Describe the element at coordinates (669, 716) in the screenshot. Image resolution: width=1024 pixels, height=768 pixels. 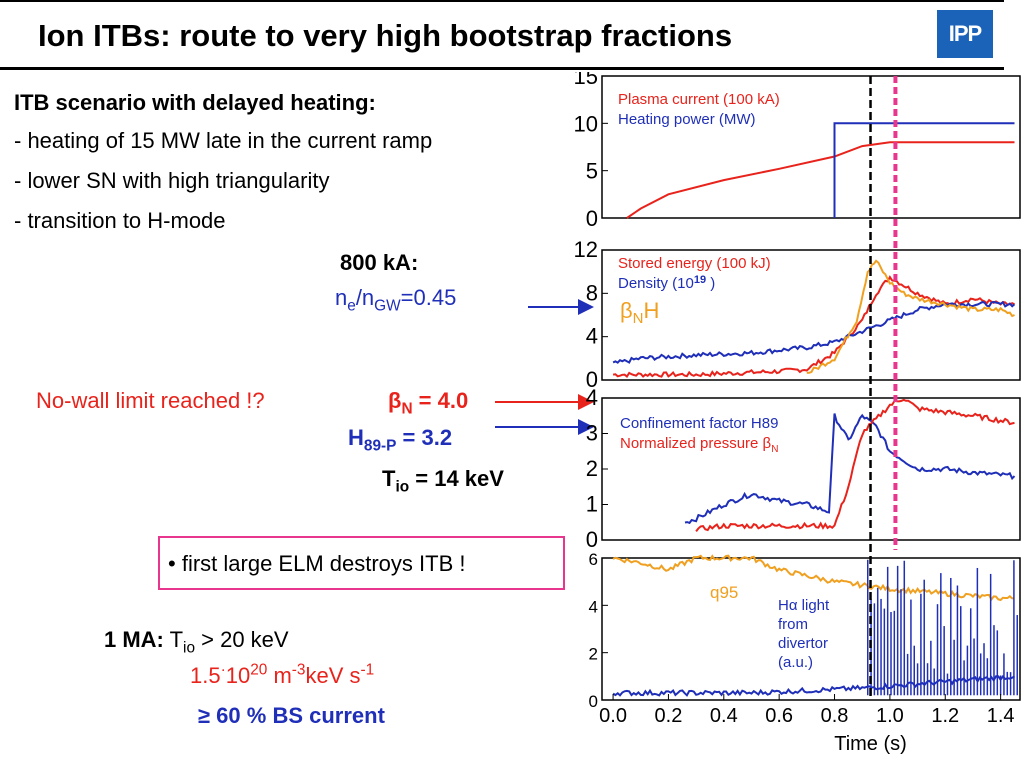
I see `x-tick-label: 0.2` at that location.